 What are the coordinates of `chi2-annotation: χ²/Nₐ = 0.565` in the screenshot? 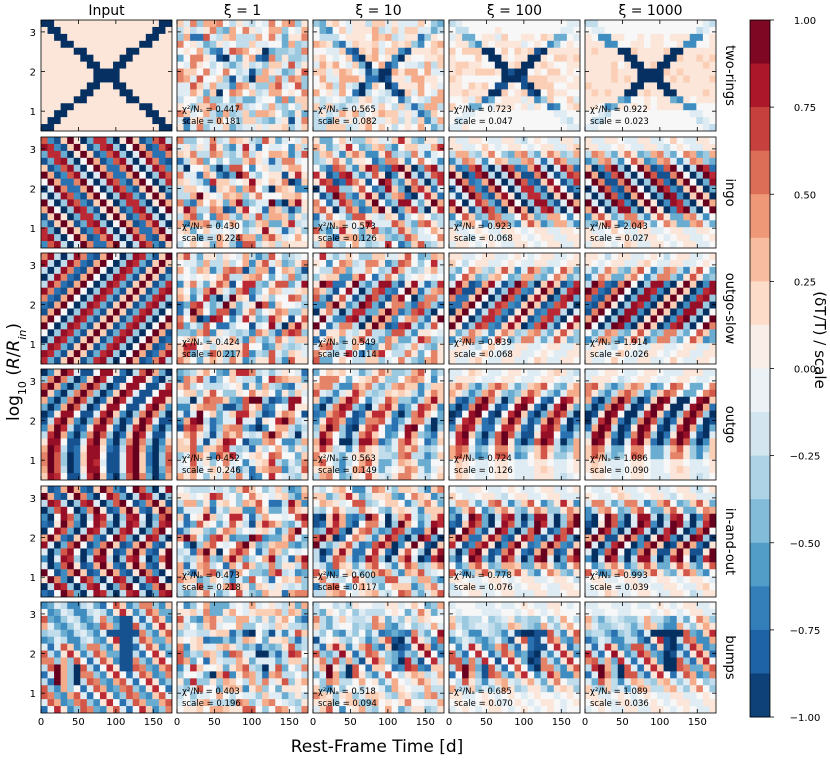 It's located at (347, 110).